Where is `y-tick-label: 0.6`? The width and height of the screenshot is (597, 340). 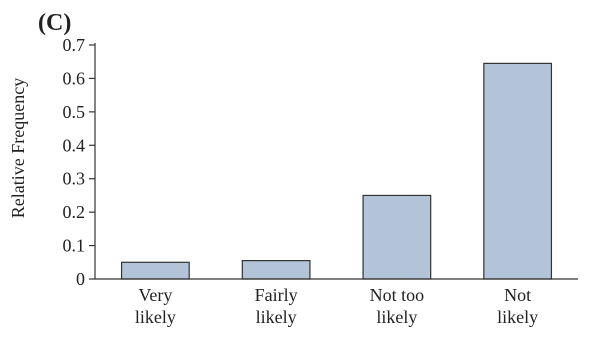 y-tick-label: 0.6 is located at coordinates (74, 78).